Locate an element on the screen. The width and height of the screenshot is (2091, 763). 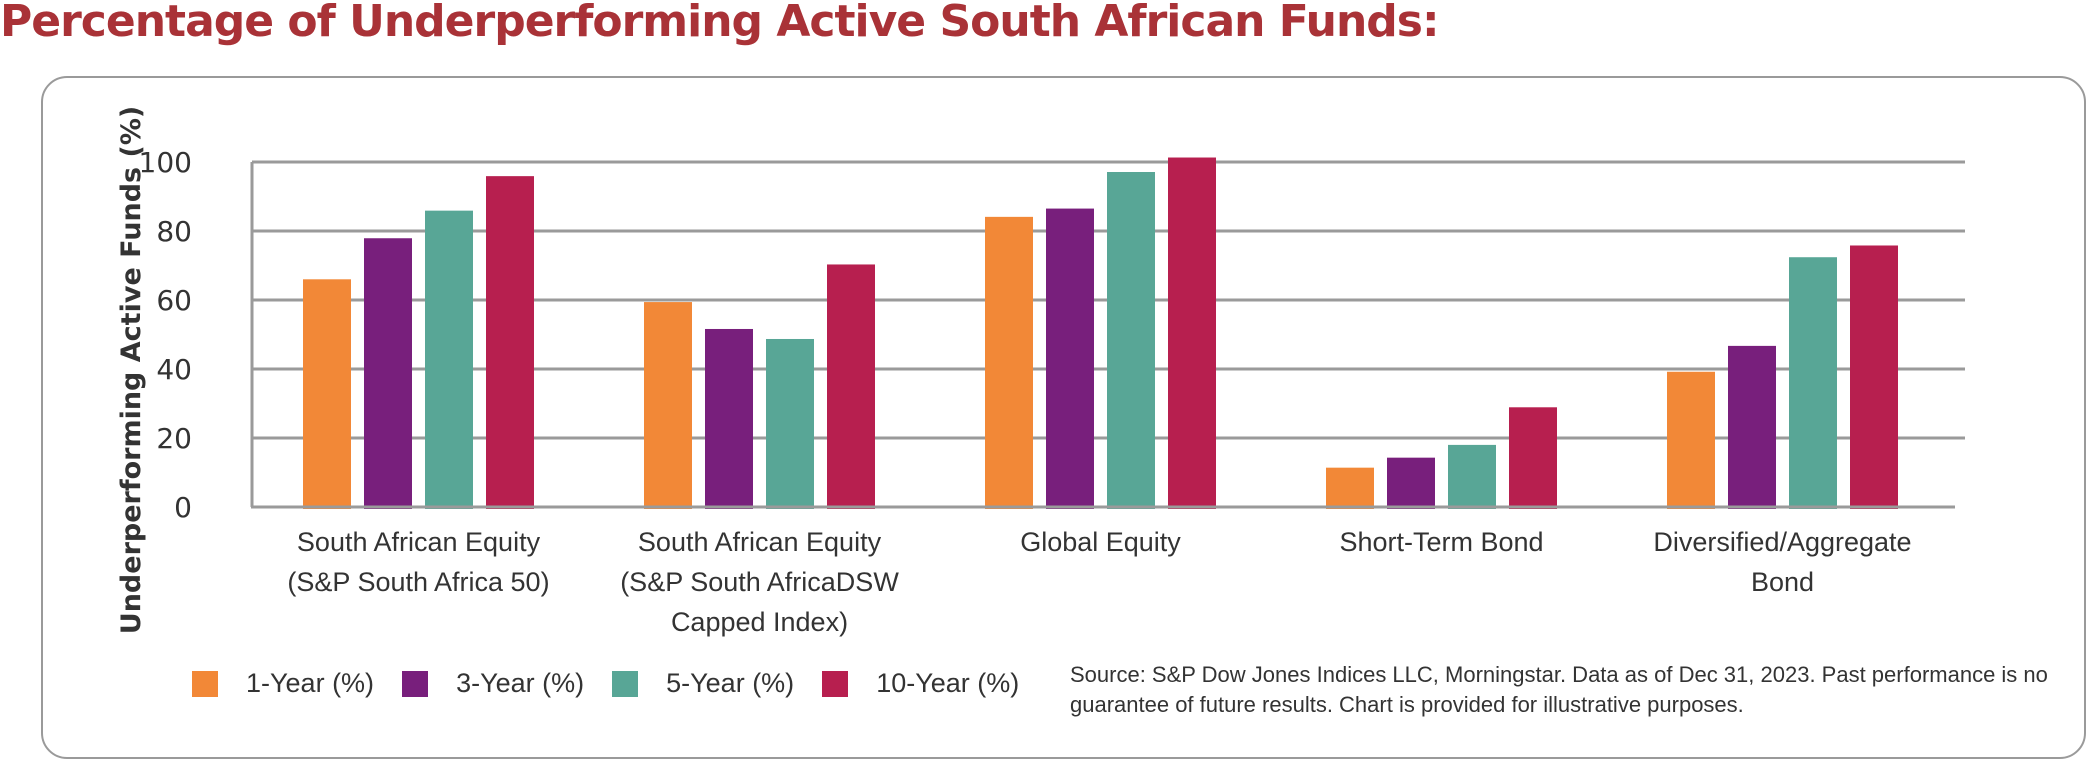
legend-swatch-10-year is located at coordinates (835, 683).